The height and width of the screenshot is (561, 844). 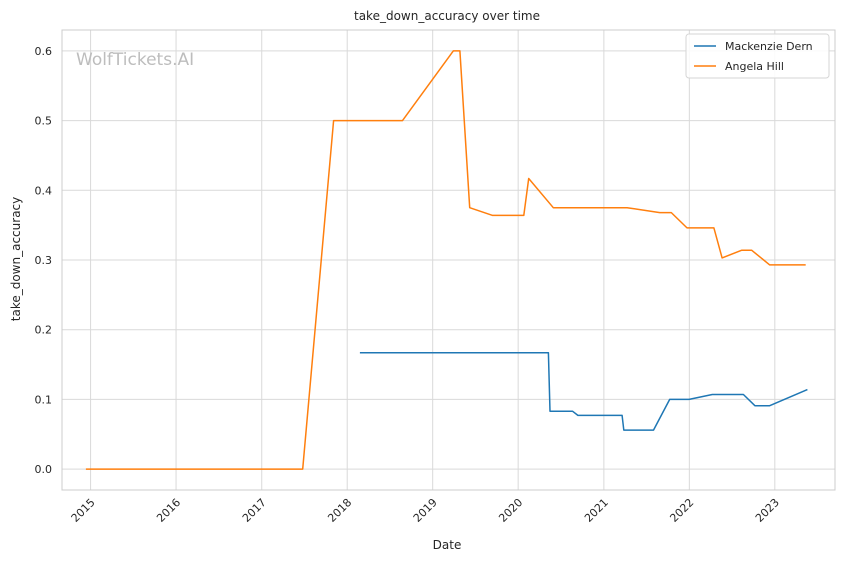 I want to click on legend-label: Mackenzie Dern, so click(x=769, y=46).